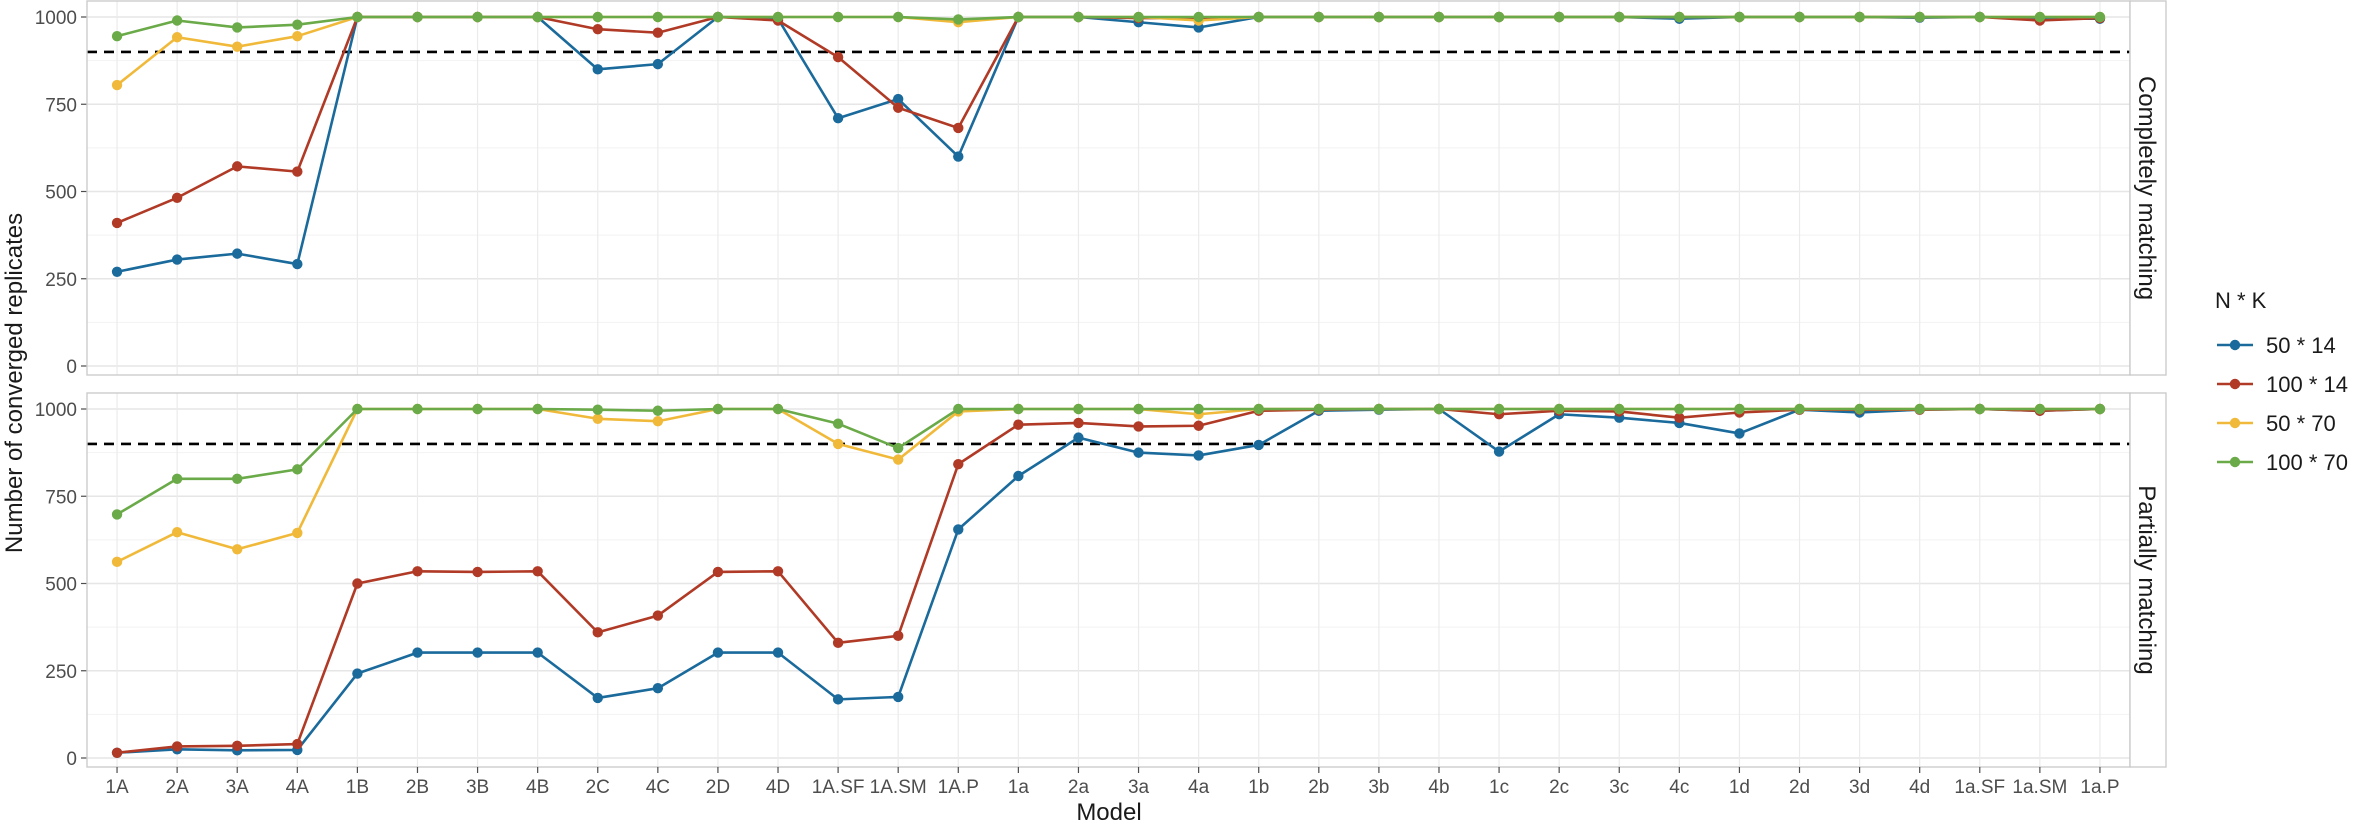  I want to click on legend-item: 50 * 14, so click(2276, 345).